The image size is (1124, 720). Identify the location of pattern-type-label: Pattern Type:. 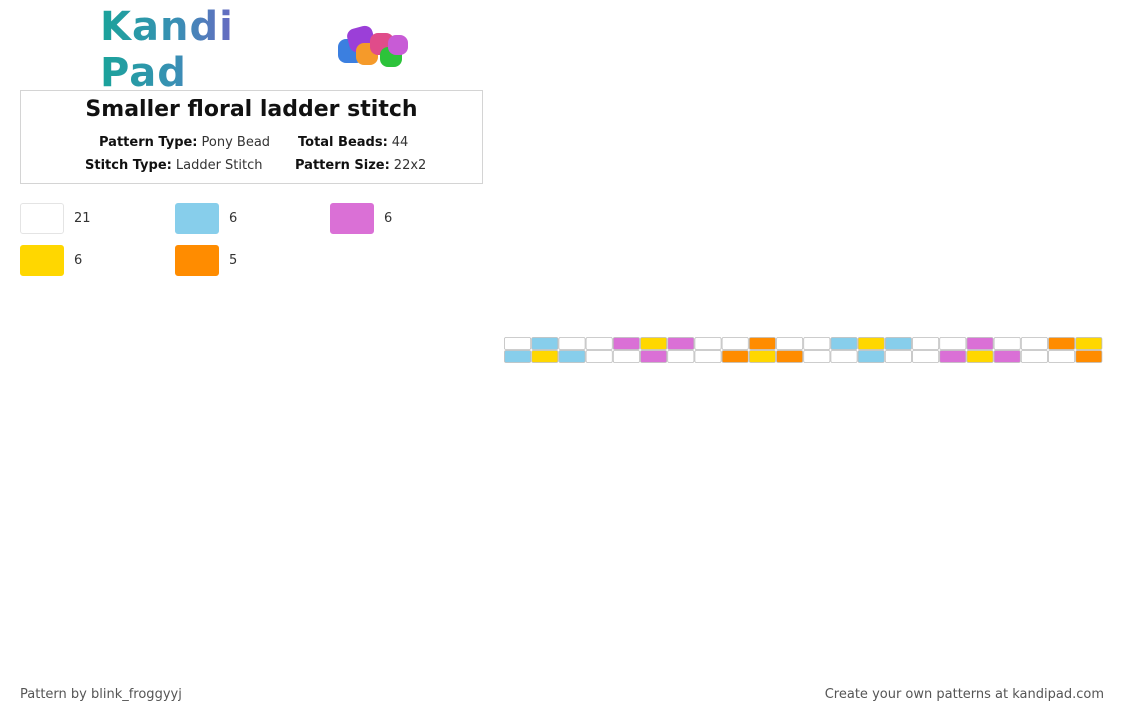
(148, 142).